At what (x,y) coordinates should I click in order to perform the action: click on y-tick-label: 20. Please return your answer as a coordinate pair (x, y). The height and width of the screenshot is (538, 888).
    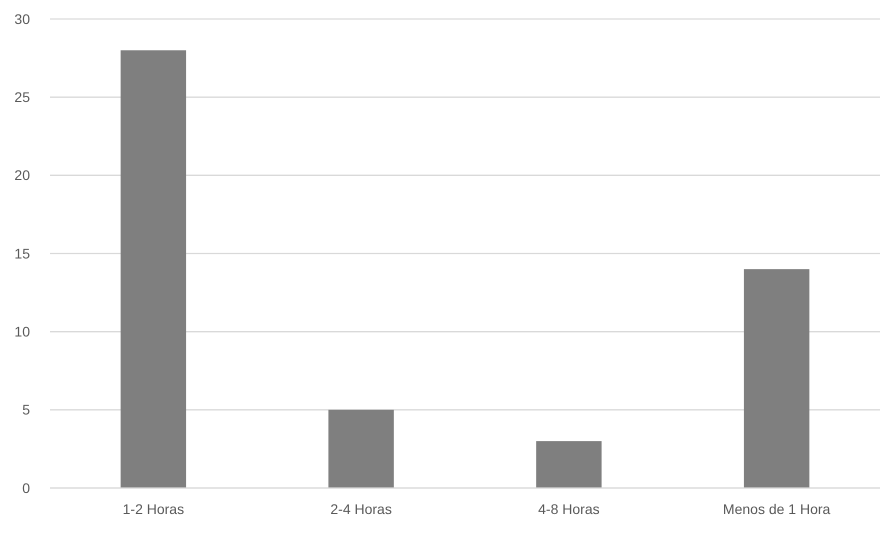
    Looking at the image, I should click on (22, 175).